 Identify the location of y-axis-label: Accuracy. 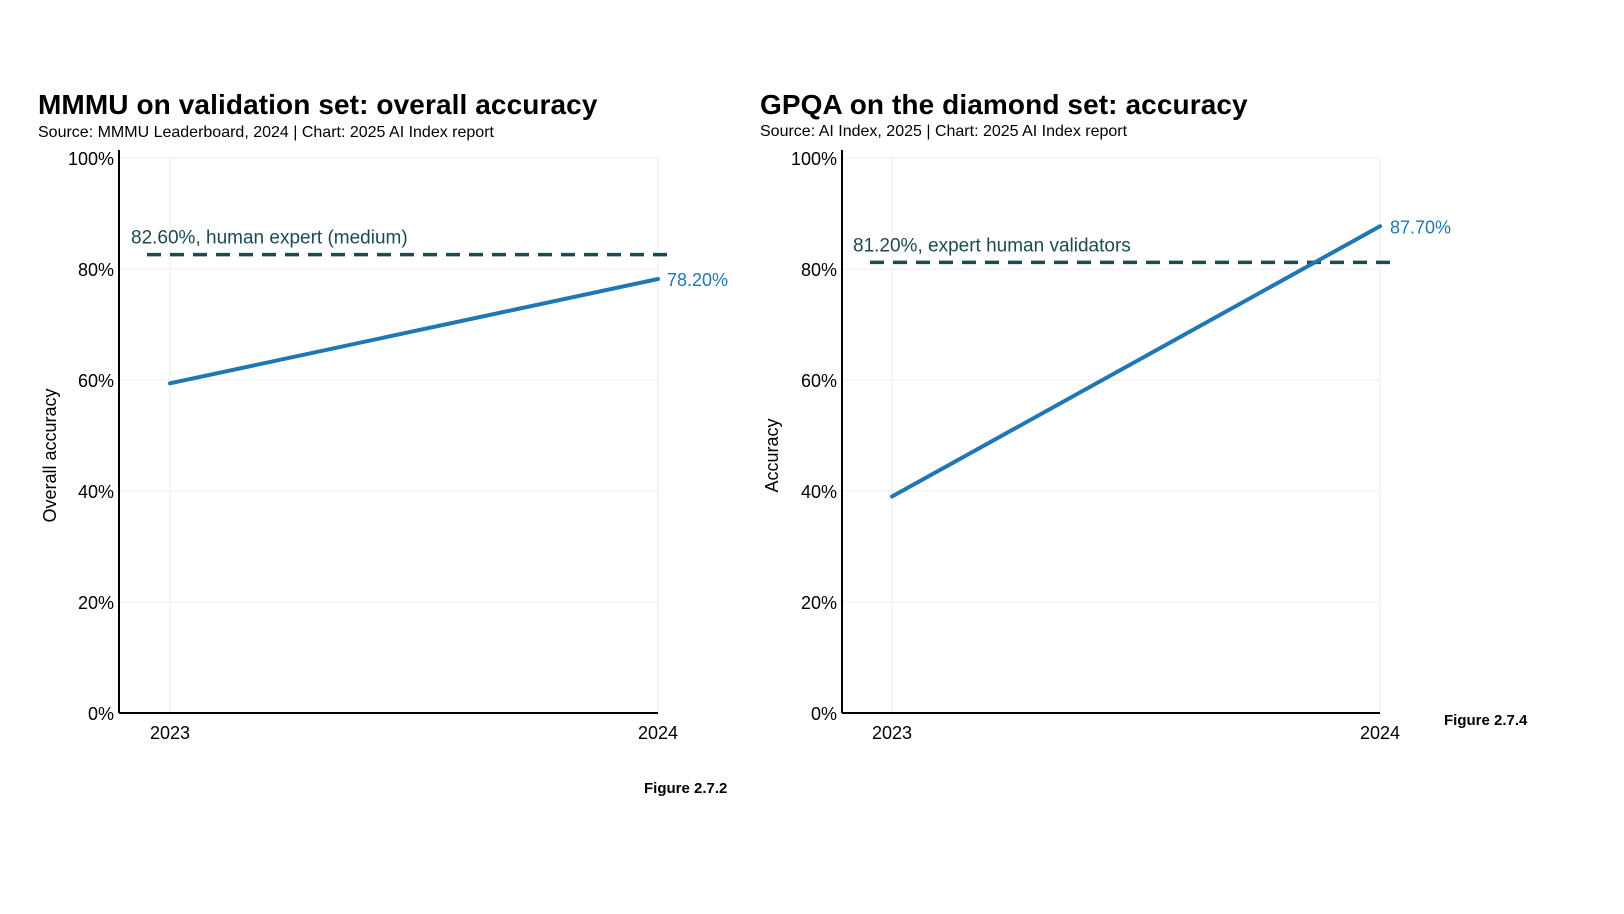
(772, 455).